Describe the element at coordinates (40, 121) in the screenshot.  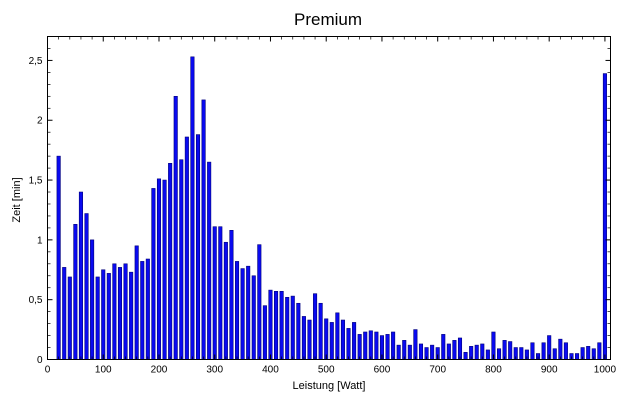
I see `y-tick-label: 2` at that location.